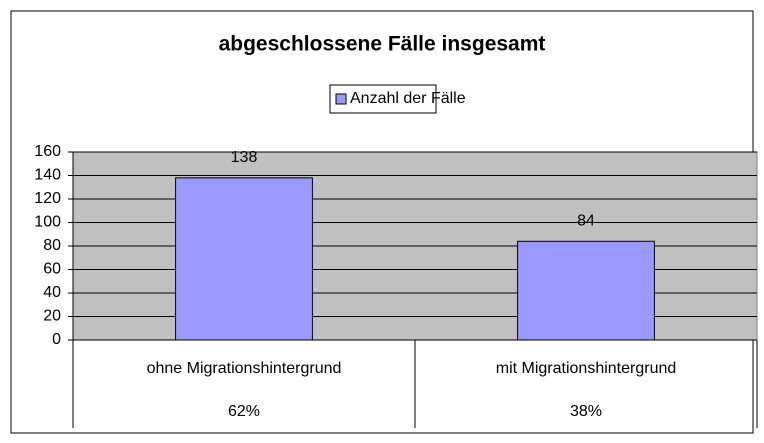  I want to click on y-tick-label: 120, so click(47, 198).